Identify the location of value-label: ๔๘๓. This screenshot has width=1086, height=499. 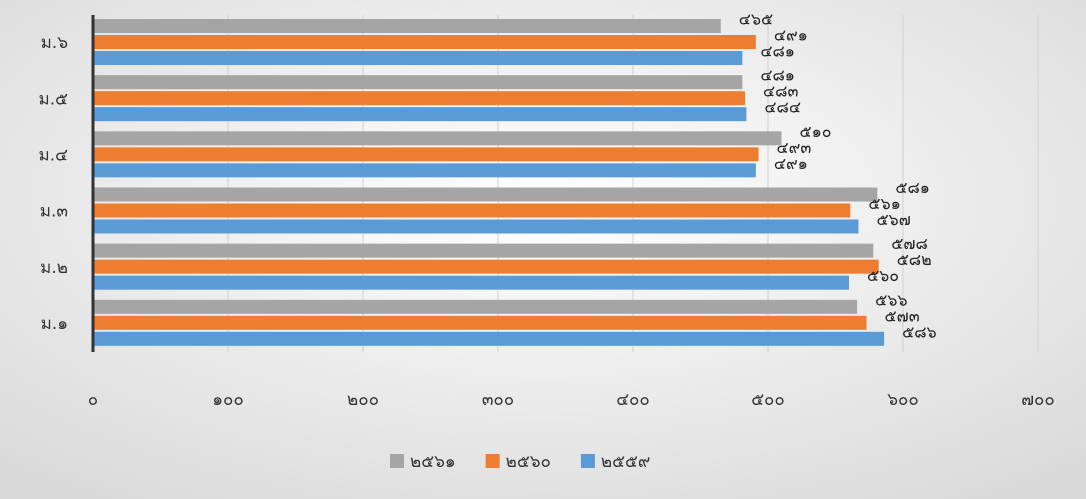
(780, 91).